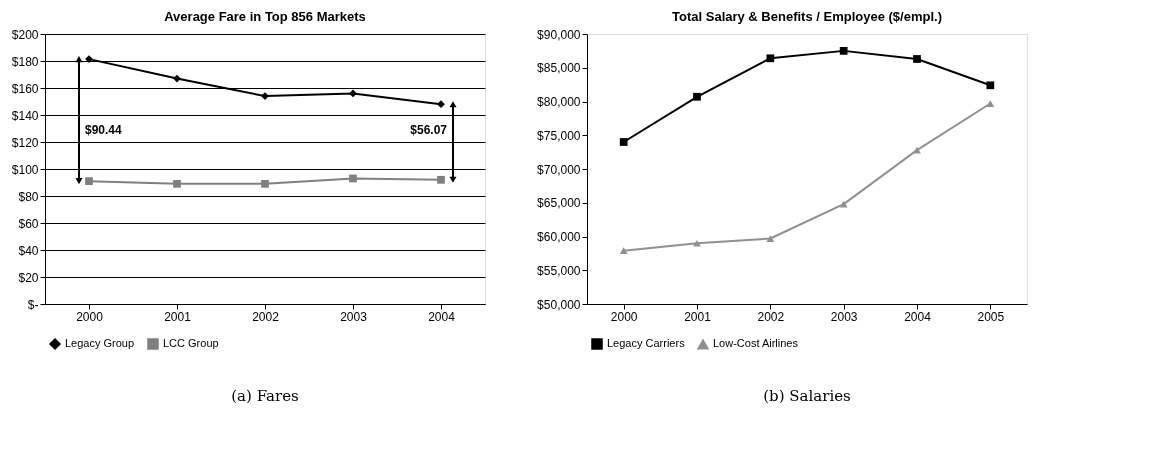  I want to click on legend-label: Legacy Group, so click(100, 343).